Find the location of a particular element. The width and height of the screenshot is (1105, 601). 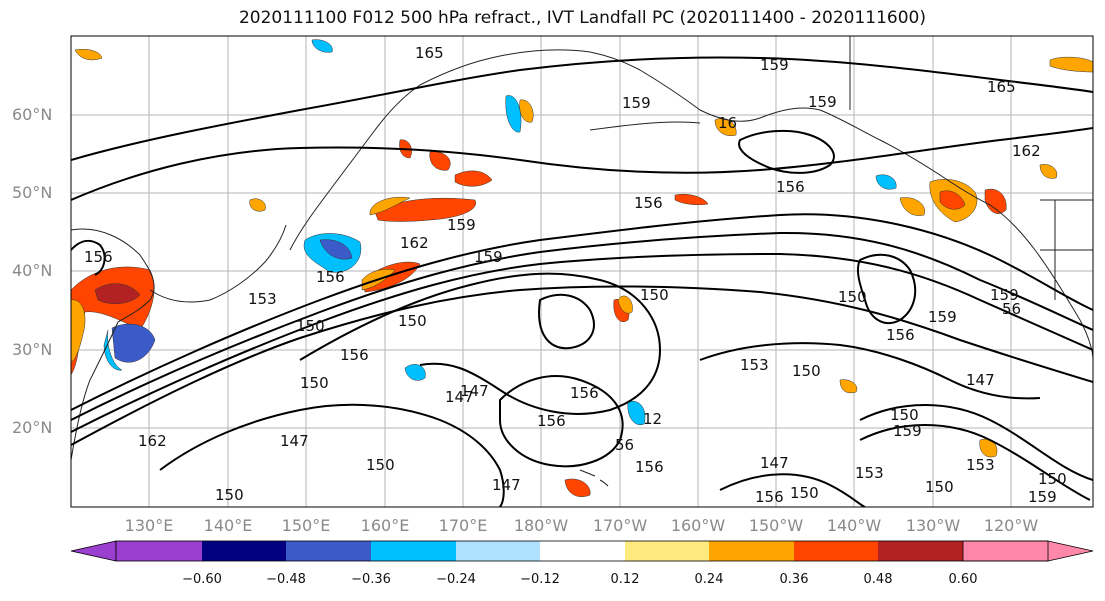

lat-label: 20°N is located at coordinates (32, 427).